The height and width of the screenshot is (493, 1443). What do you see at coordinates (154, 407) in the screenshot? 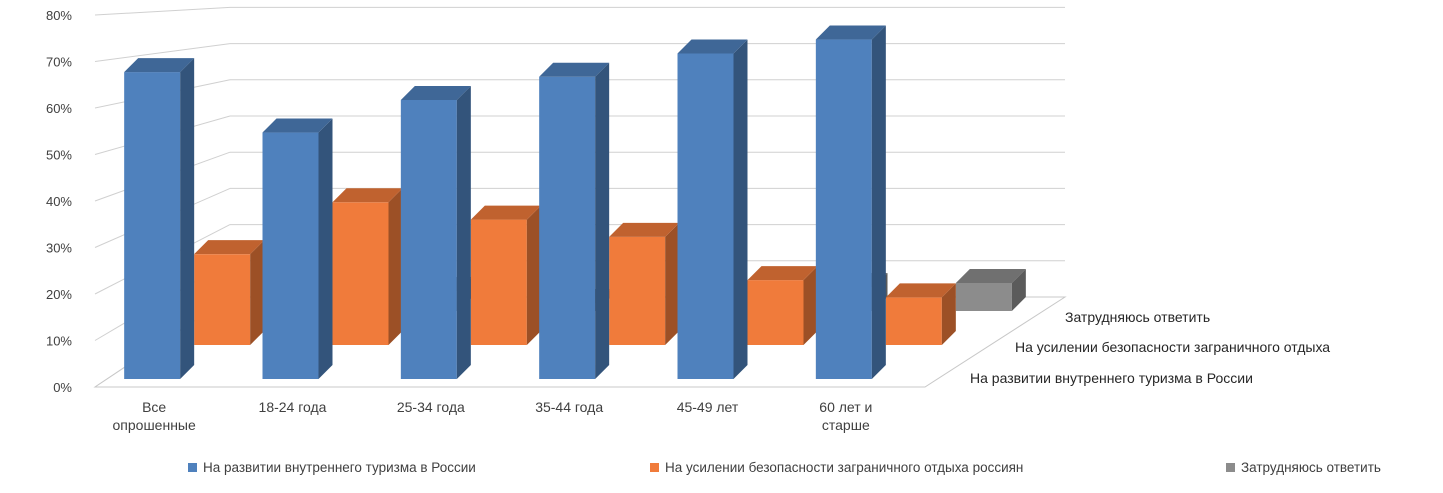
I see `x-tick-label: Все` at bounding box center [154, 407].